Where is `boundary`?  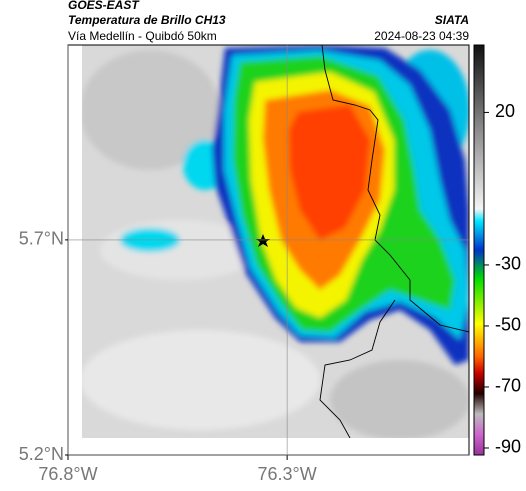 boundary is located at coordinates (357, 368).